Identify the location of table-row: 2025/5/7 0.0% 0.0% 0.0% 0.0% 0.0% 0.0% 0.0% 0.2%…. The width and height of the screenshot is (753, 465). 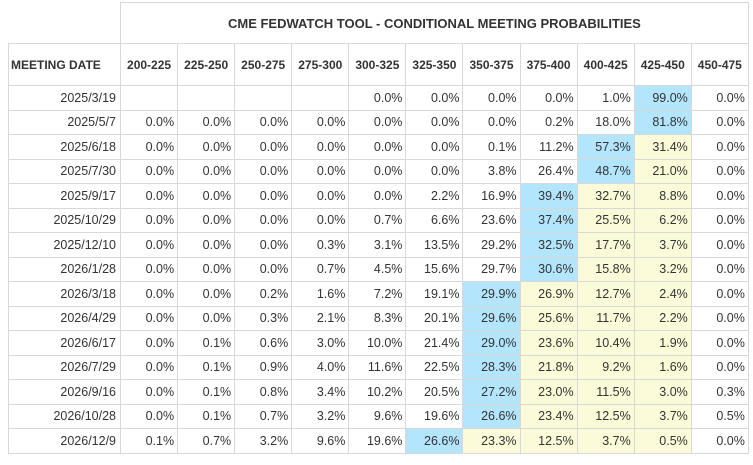
(378, 122).